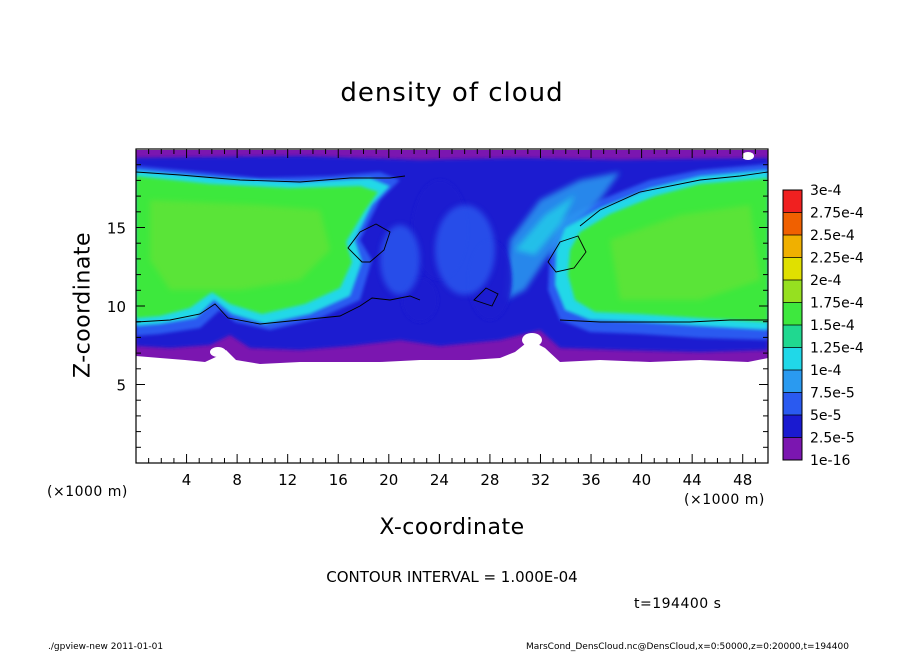 Image resolution: width=904 pixels, height=654 pixels. Describe the element at coordinates (673, 199) in the screenshot. I see `contour-upper-right` at that location.